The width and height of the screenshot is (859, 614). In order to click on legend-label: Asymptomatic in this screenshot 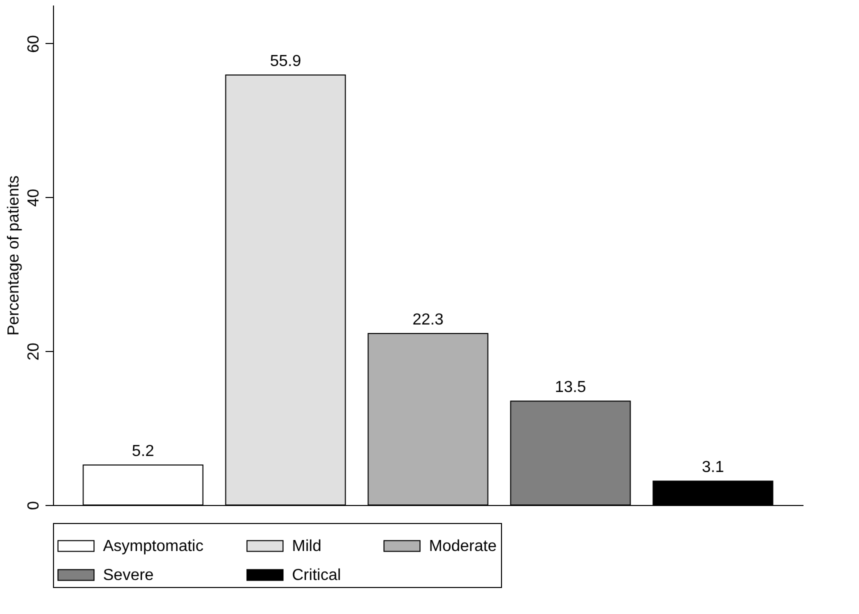, I will do `click(153, 546)`.